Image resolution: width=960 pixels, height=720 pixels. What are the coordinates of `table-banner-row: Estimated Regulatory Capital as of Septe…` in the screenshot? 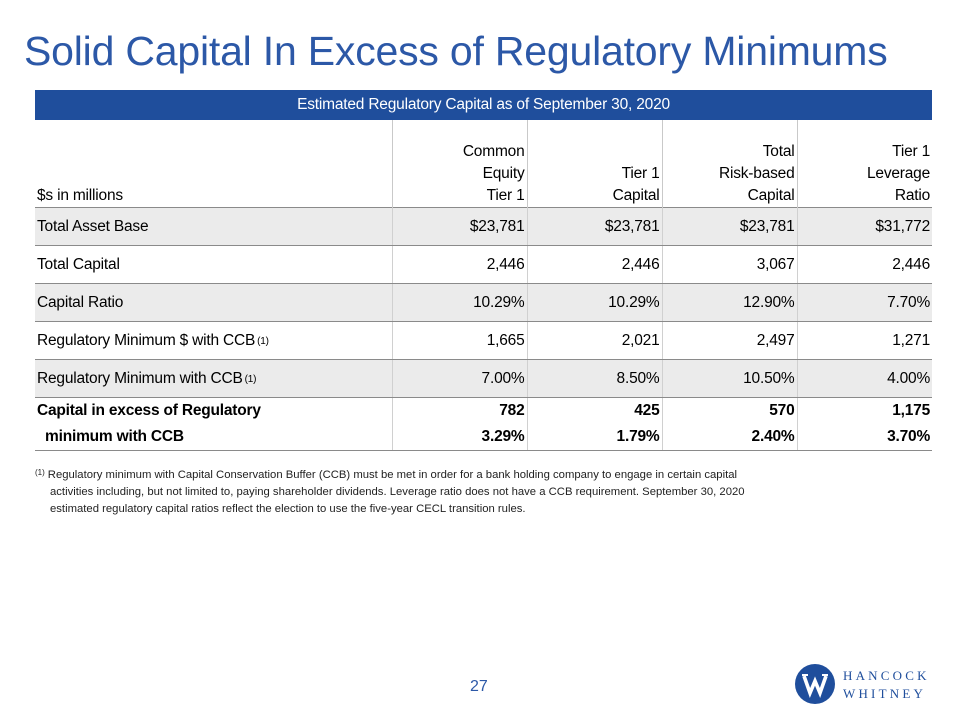 It's located at (484, 105).